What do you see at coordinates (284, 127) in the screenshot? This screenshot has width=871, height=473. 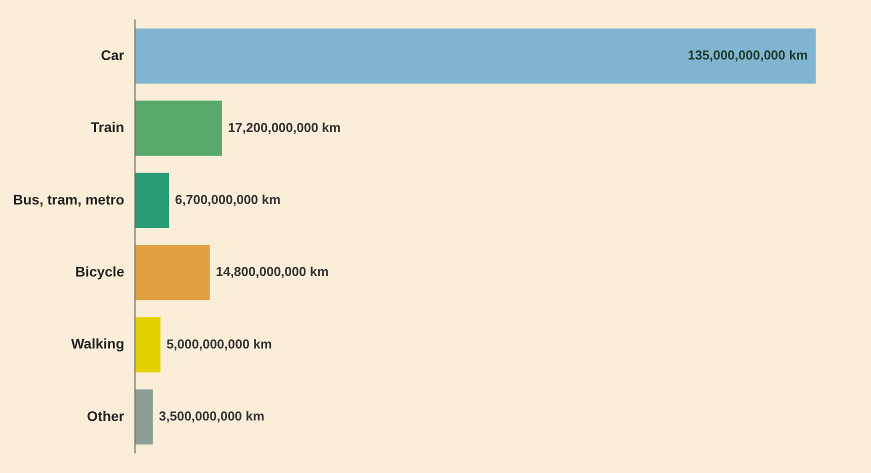 I see `data-label: 17,200,000,000 km` at bounding box center [284, 127].